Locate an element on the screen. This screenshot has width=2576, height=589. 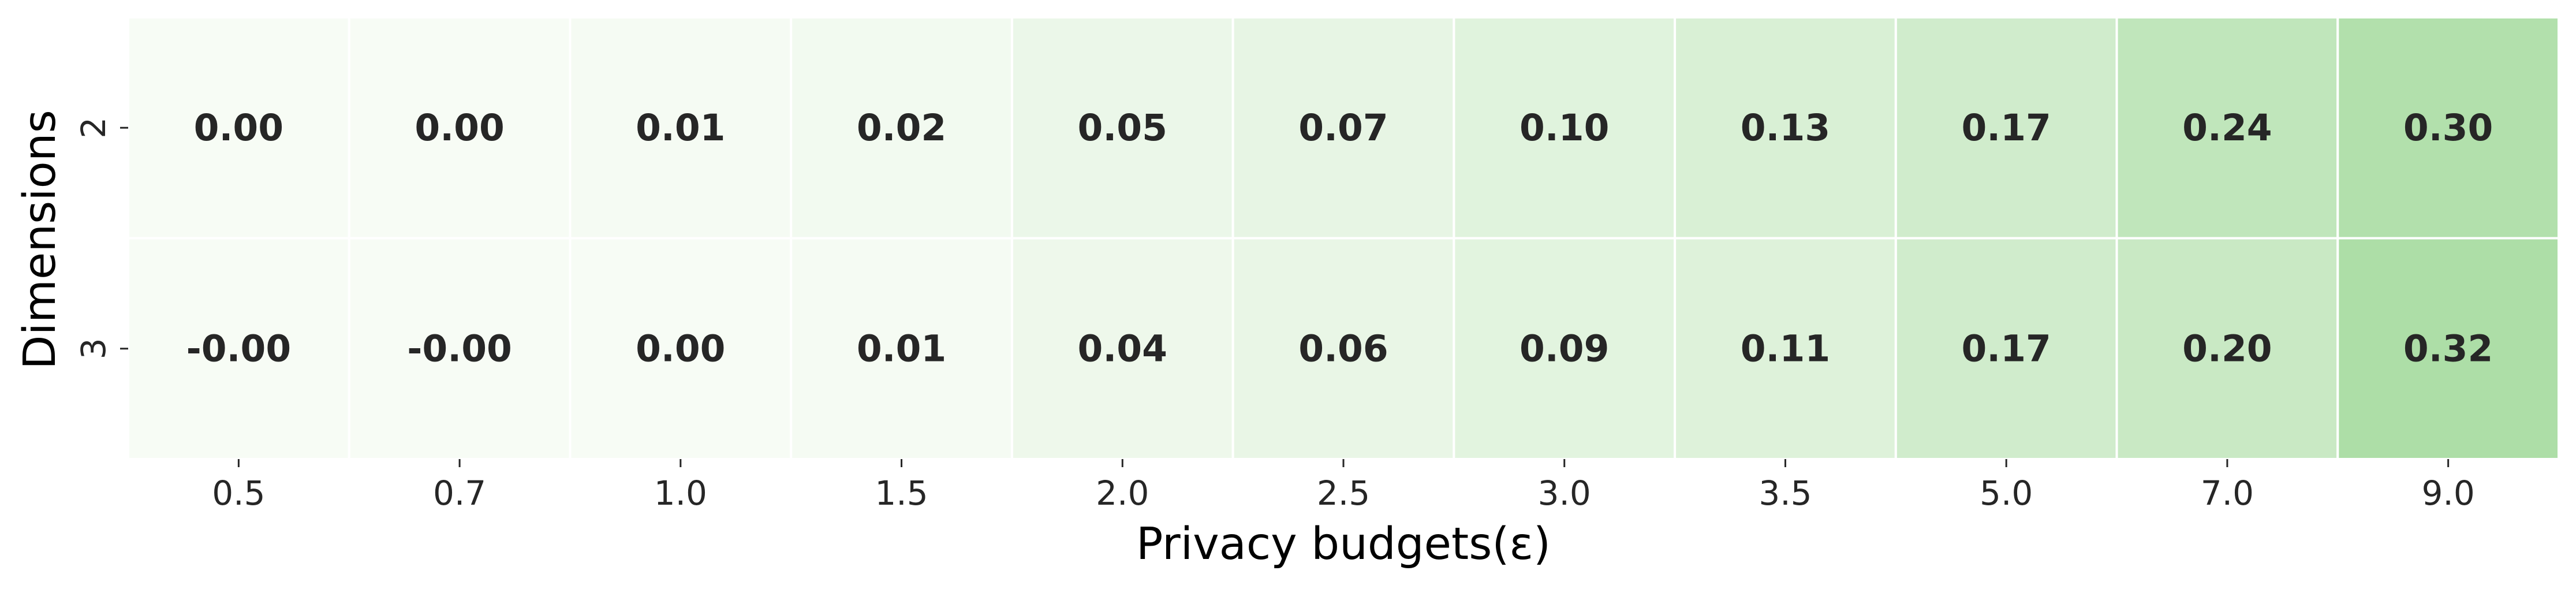
x-tick-label: 1.5 is located at coordinates (901, 493).